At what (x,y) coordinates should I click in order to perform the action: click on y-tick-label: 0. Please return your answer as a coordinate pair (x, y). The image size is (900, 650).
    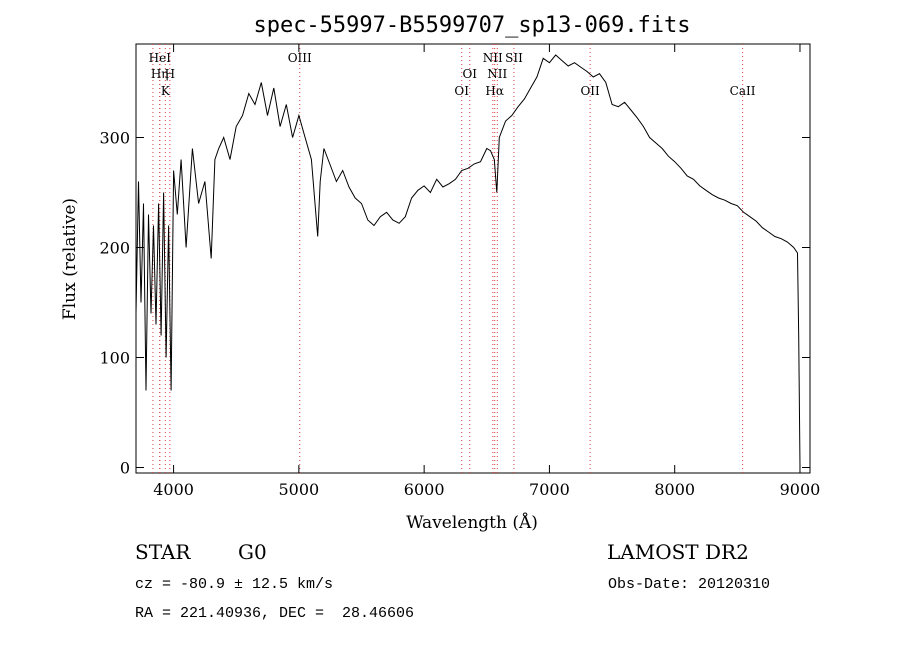
    Looking at the image, I should click on (125, 468).